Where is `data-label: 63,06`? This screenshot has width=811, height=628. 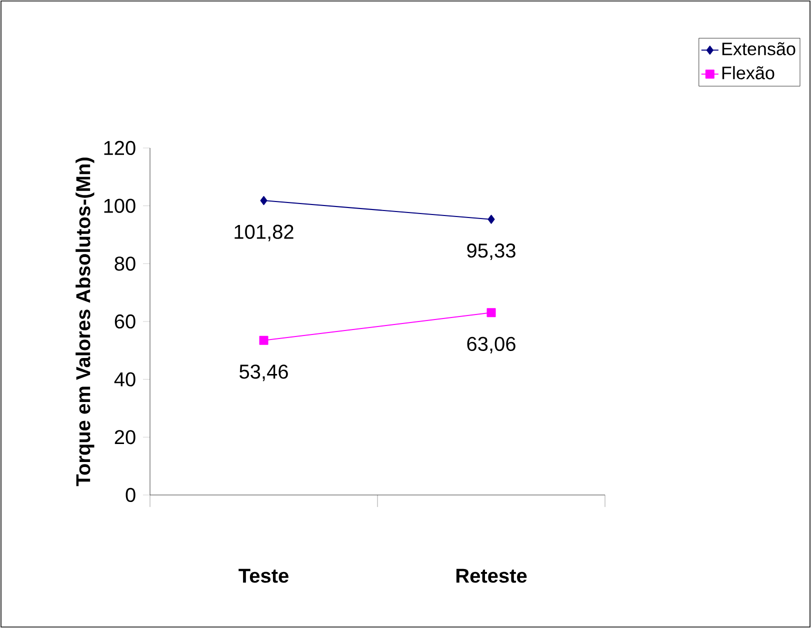
data-label: 63,06 is located at coordinates (491, 345).